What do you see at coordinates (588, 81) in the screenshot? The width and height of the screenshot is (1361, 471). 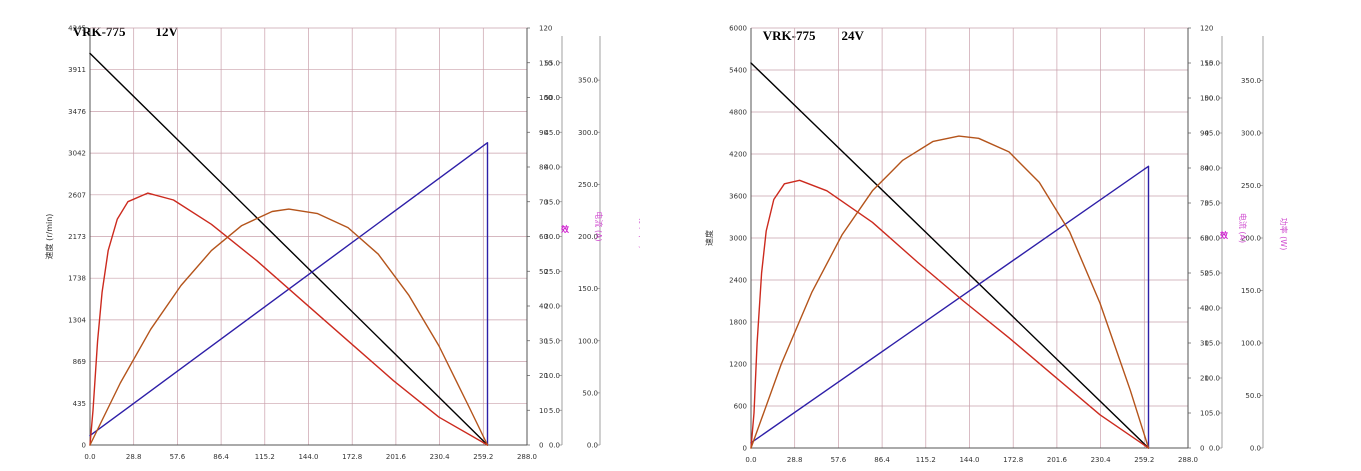 I see `y4-tick-label: 350.0` at bounding box center [588, 81].